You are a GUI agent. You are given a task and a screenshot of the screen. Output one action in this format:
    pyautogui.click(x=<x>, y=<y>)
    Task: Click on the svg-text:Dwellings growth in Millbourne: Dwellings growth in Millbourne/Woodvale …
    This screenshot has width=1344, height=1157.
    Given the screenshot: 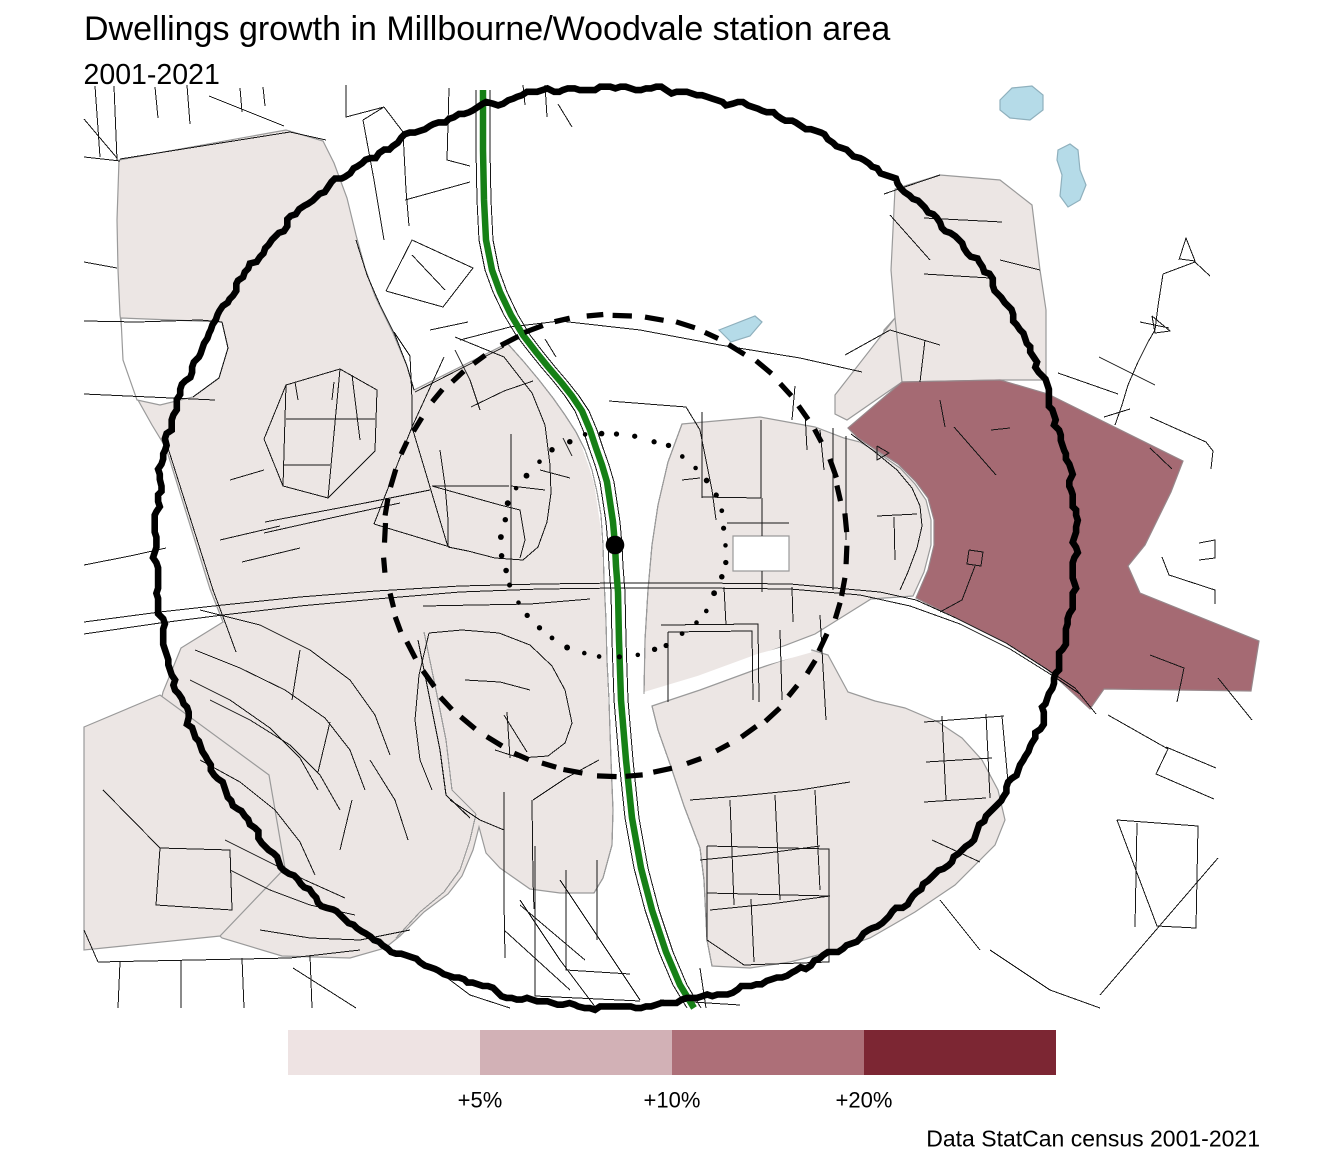 What is the action you would take?
    pyautogui.click(x=487, y=29)
    